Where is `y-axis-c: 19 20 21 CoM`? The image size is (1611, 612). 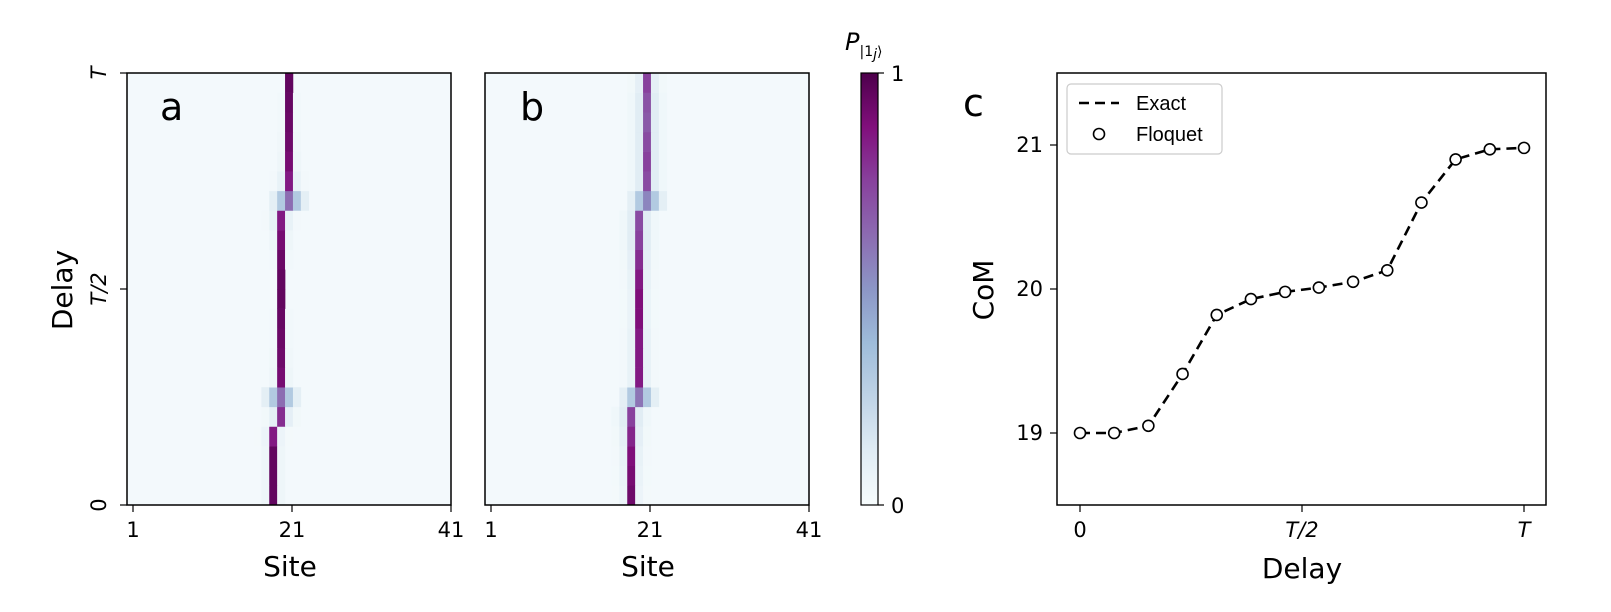 y-axis-c: 19 20 21 CoM is located at coordinates (1012, 289).